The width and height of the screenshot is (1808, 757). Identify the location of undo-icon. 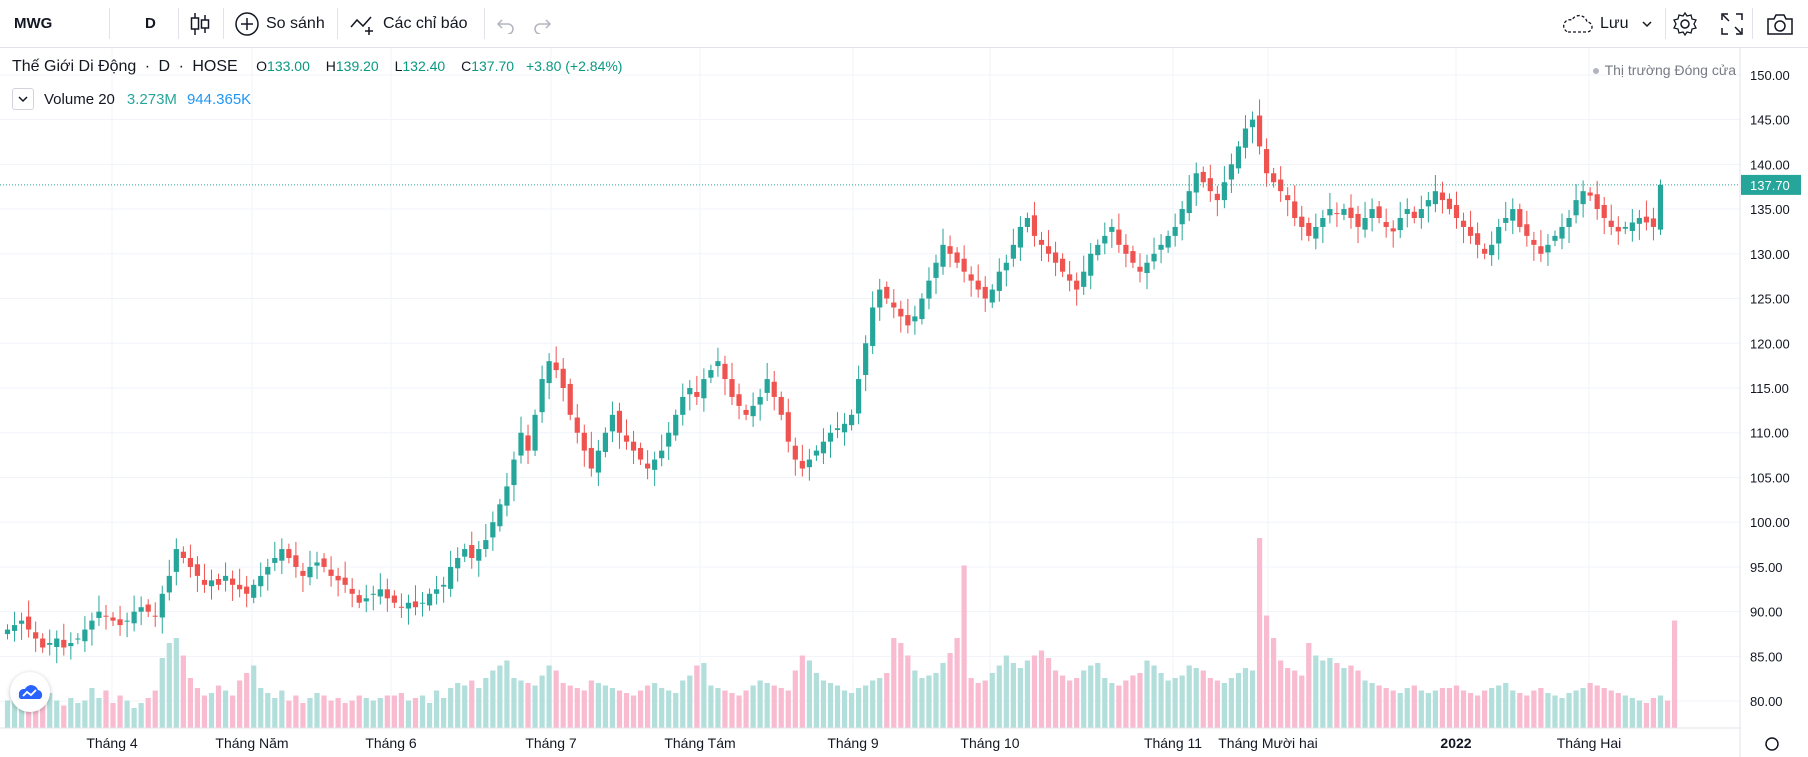
(505, 26).